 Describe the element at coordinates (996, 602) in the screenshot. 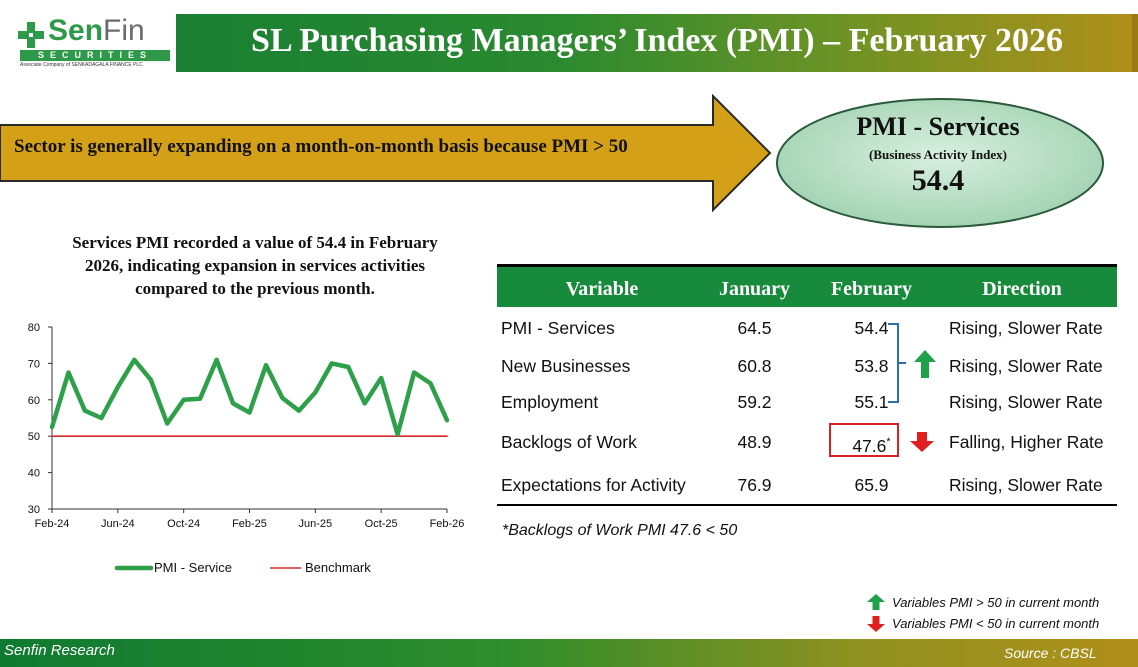

I see `legend-up-text: Variables PMI > 50 in current month` at that location.